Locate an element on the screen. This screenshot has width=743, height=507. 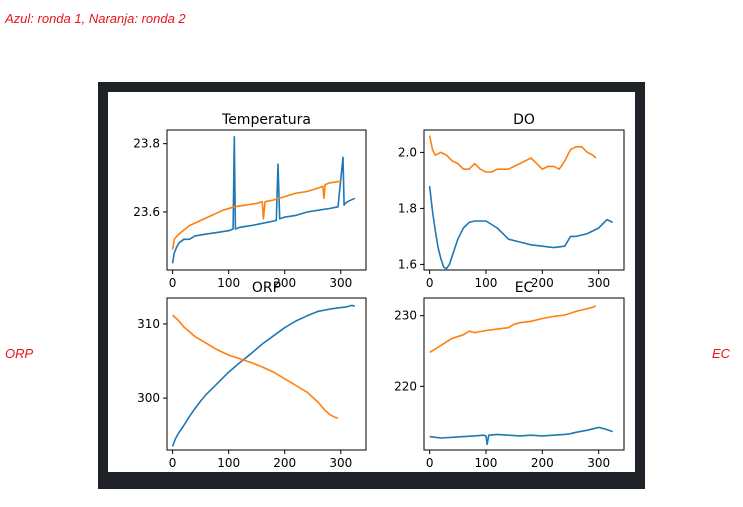
panel-title: ORP is located at coordinates (266, 288).